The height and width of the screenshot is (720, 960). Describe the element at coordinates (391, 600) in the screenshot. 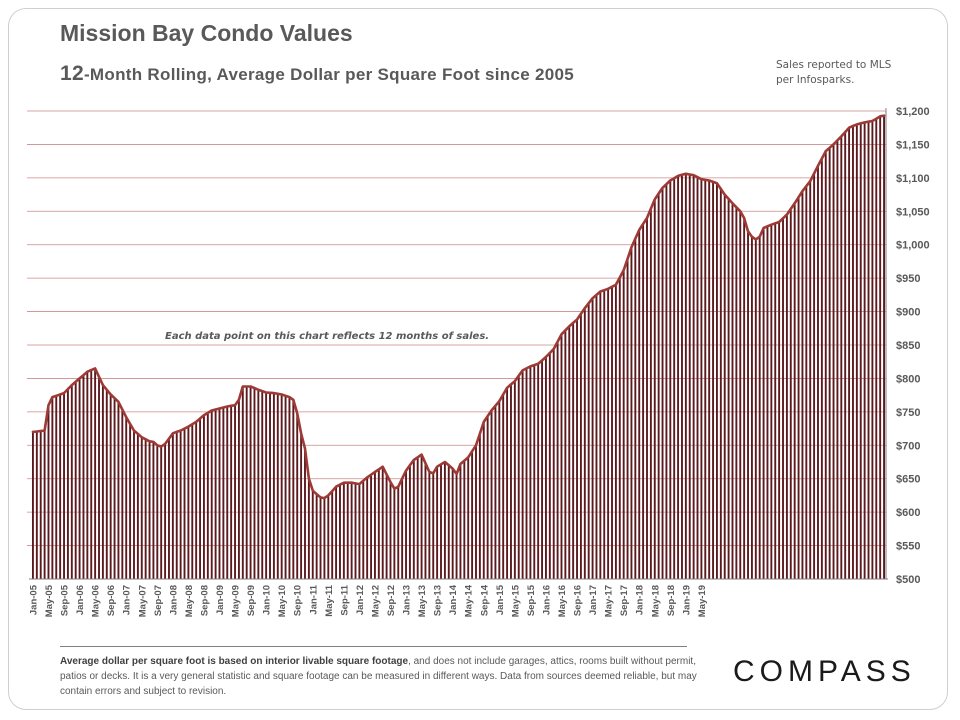

I see `x-tick-label: Sep-12` at that location.